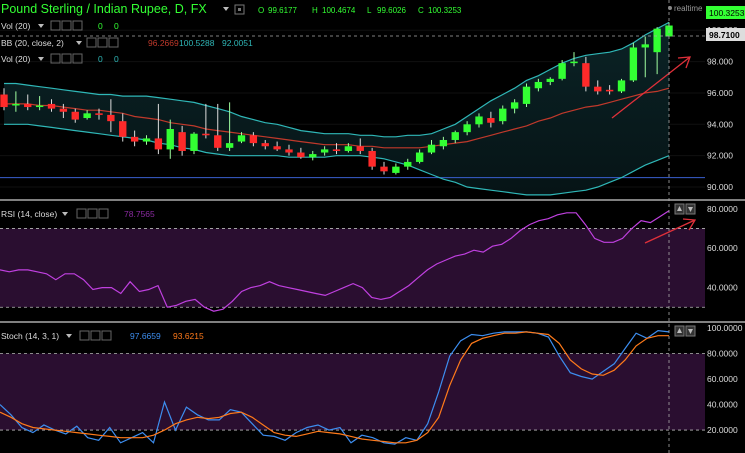 The image size is (745, 453). Describe the element at coordinates (651, 87) in the screenshot. I see `trend-annotation-arrow` at that location.